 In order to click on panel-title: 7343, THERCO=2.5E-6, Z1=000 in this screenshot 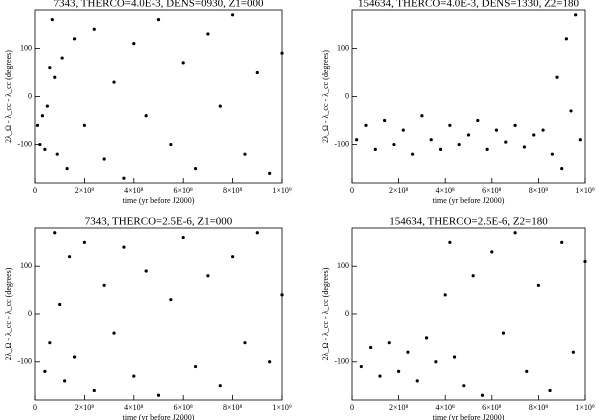, I will do `click(159, 222)`.